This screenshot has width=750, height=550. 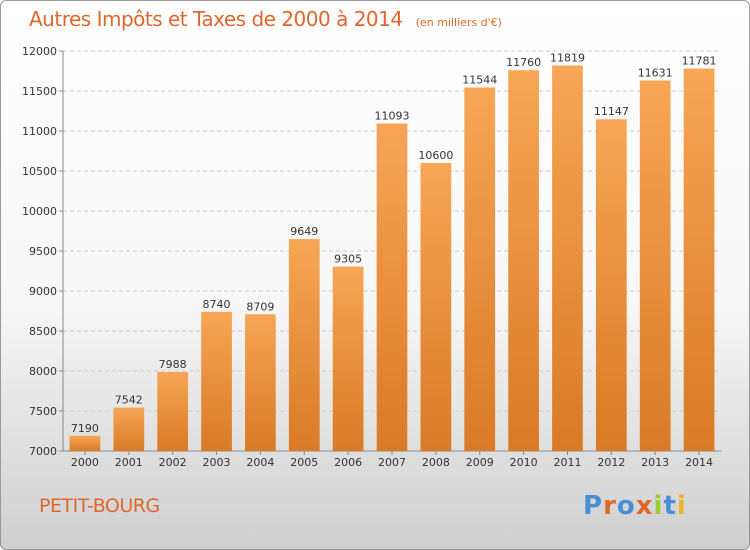 What do you see at coordinates (348, 259) in the screenshot?
I see `bar-value-label: 9305` at bounding box center [348, 259].